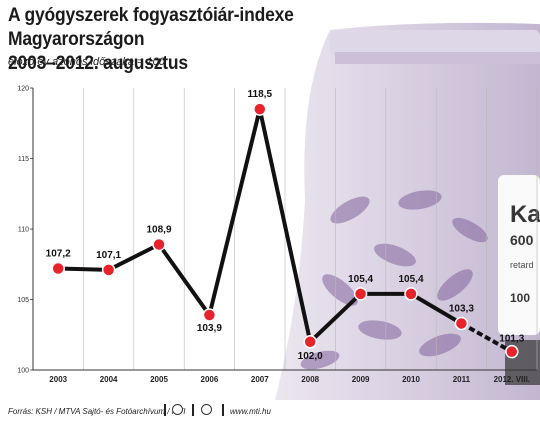  Describe the element at coordinates (177, 409) in the screenshot. I see `mtva-logo-icon` at that location.